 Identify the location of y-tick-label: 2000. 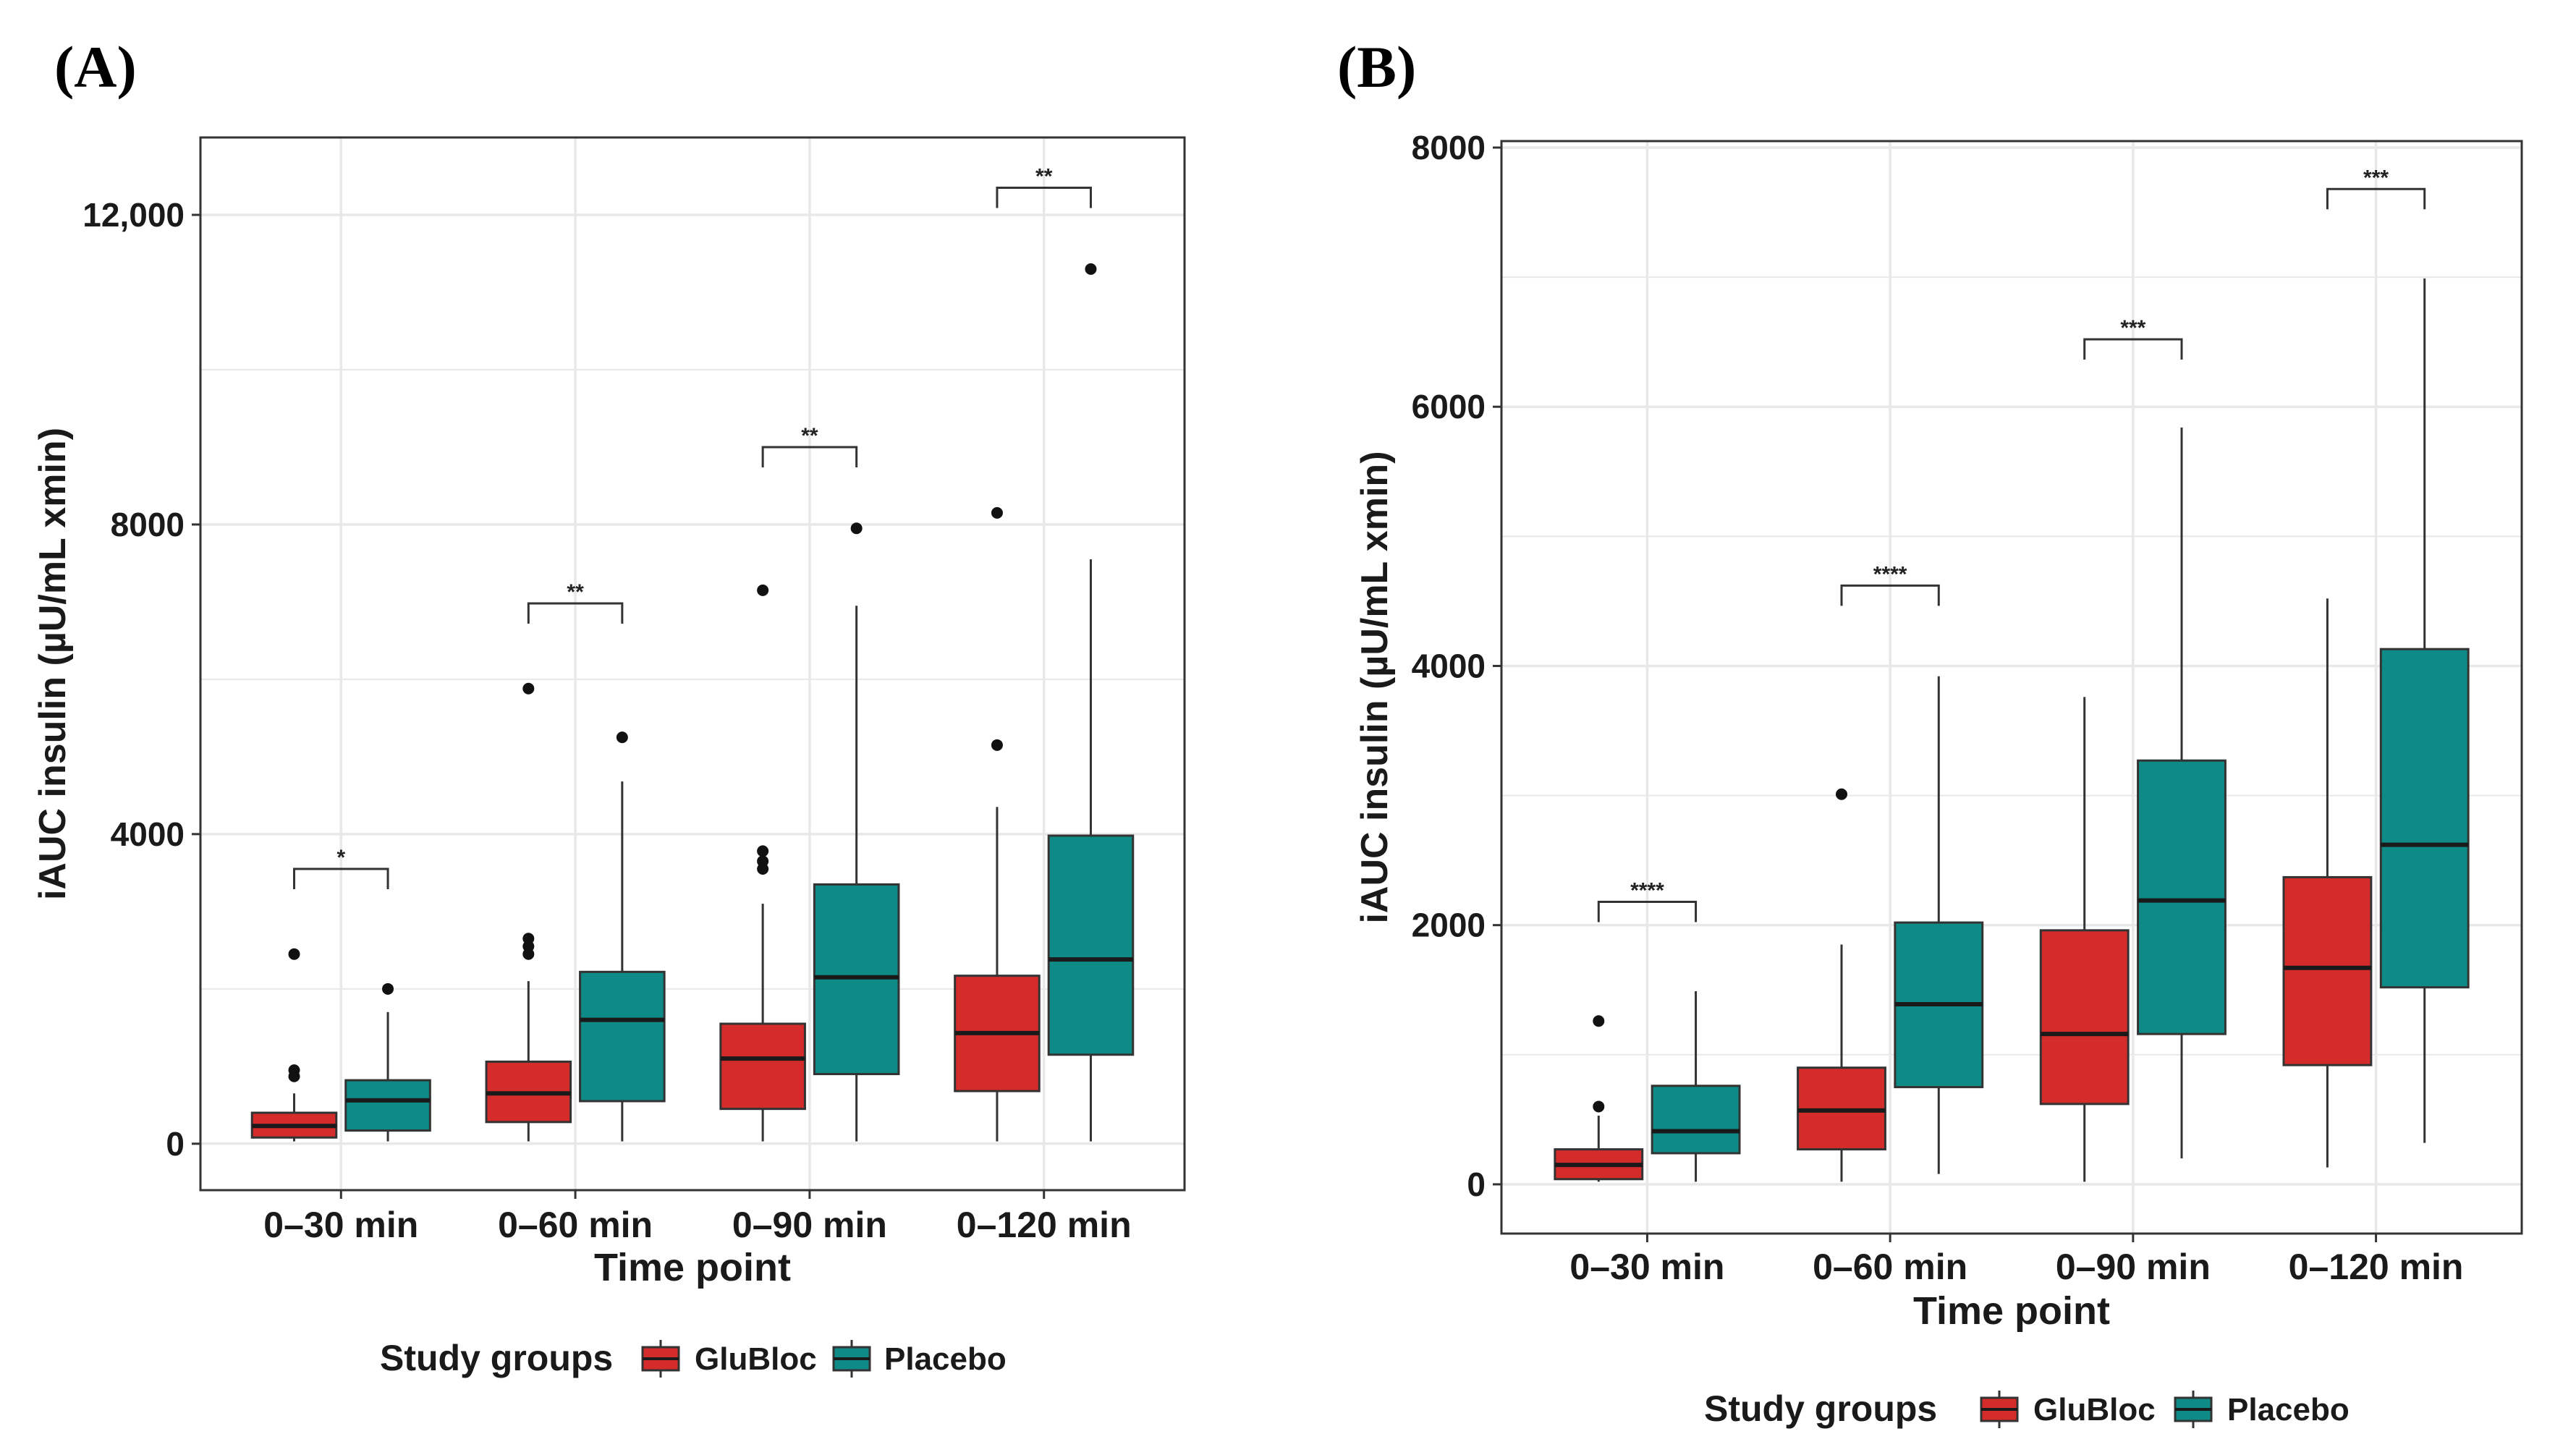
(1449, 926).